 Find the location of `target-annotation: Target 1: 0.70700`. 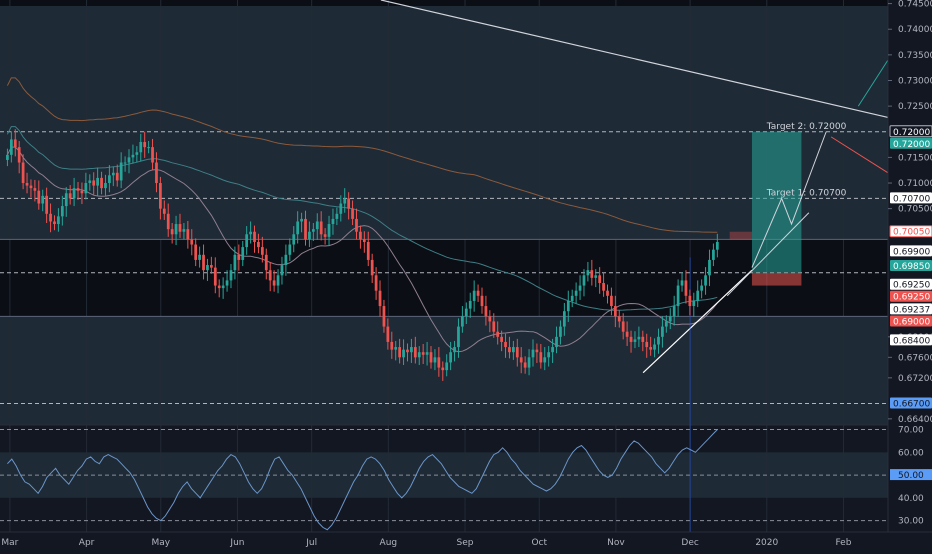

target-annotation: Target 1: 0.70700 is located at coordinates (806, 193).